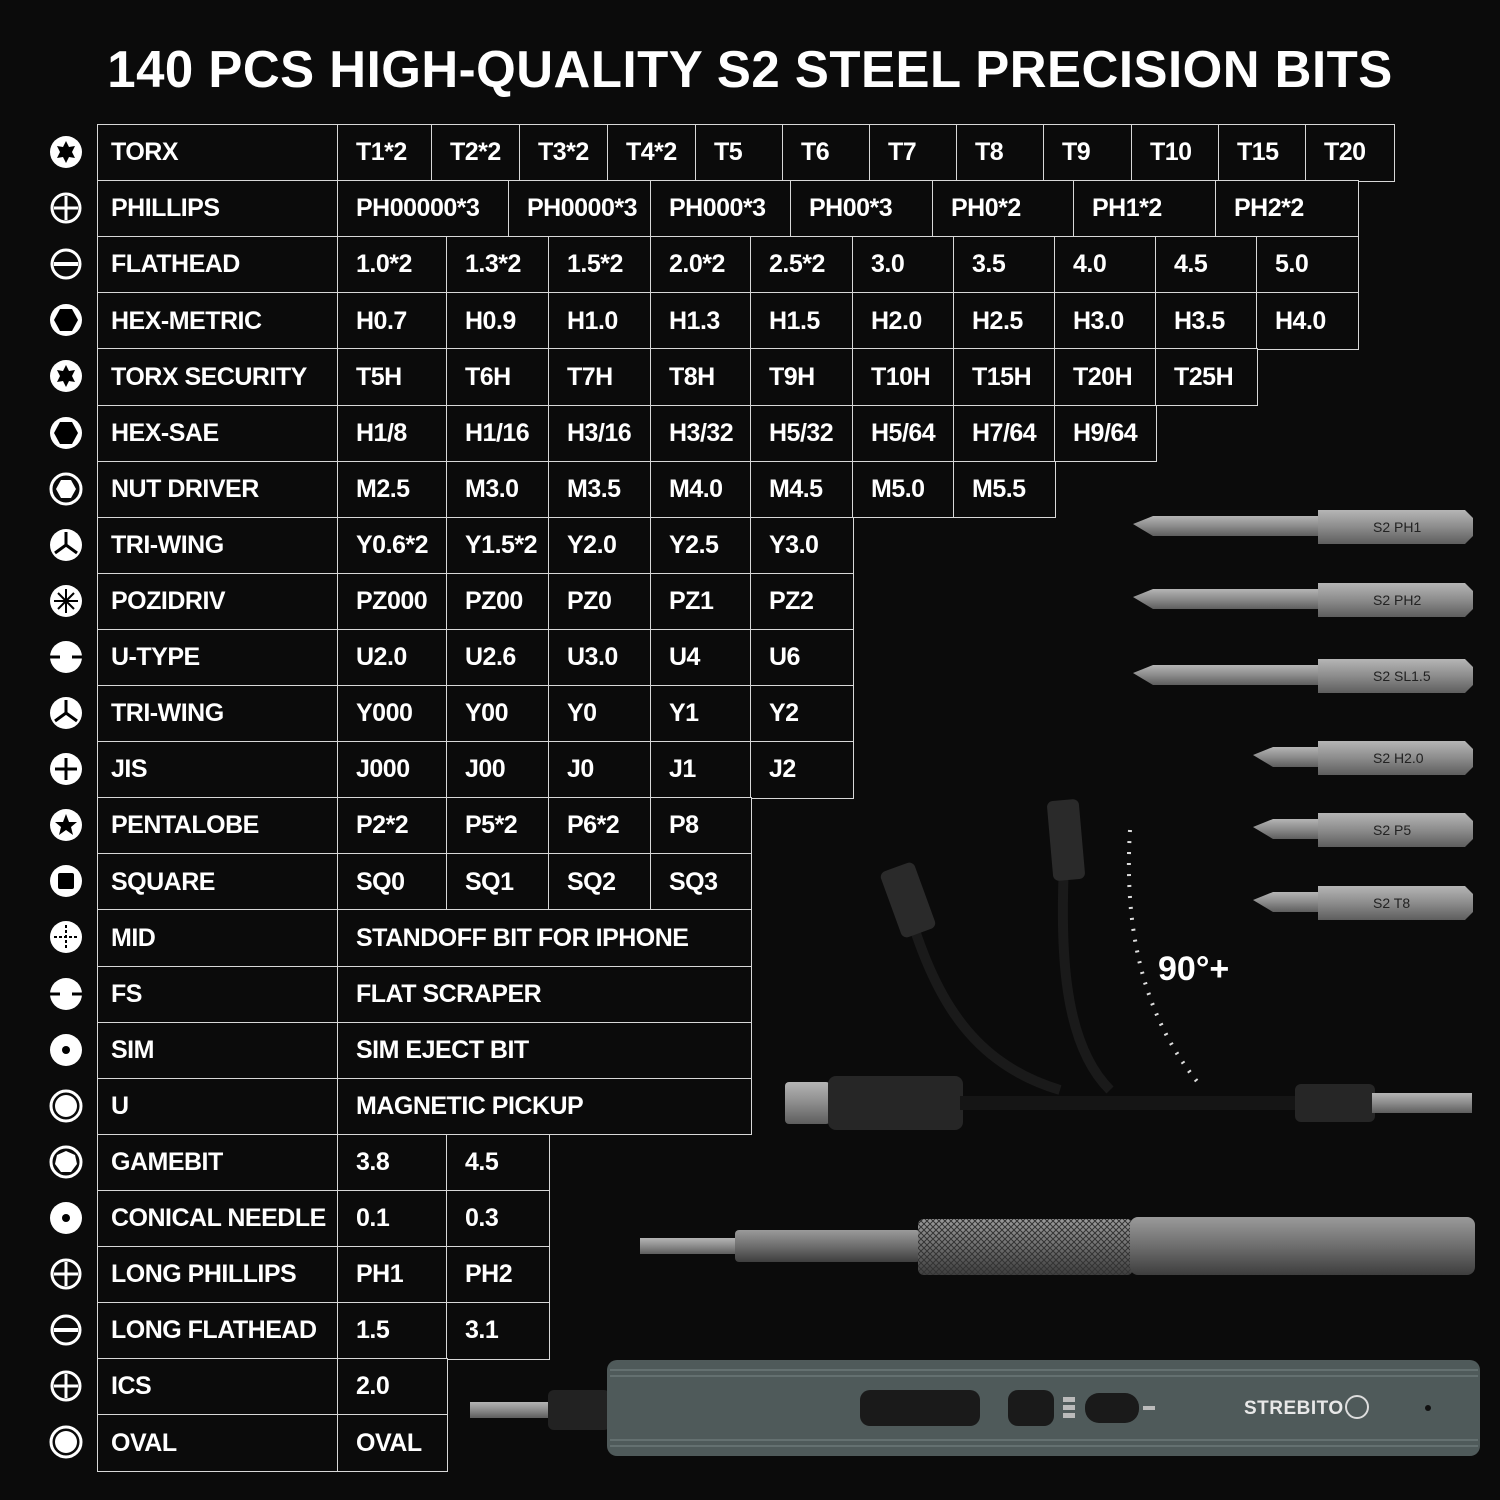  Describe the element at coordinates (392, 377) in the screenshot. I see `bit-size-cell: T5H` at that location.